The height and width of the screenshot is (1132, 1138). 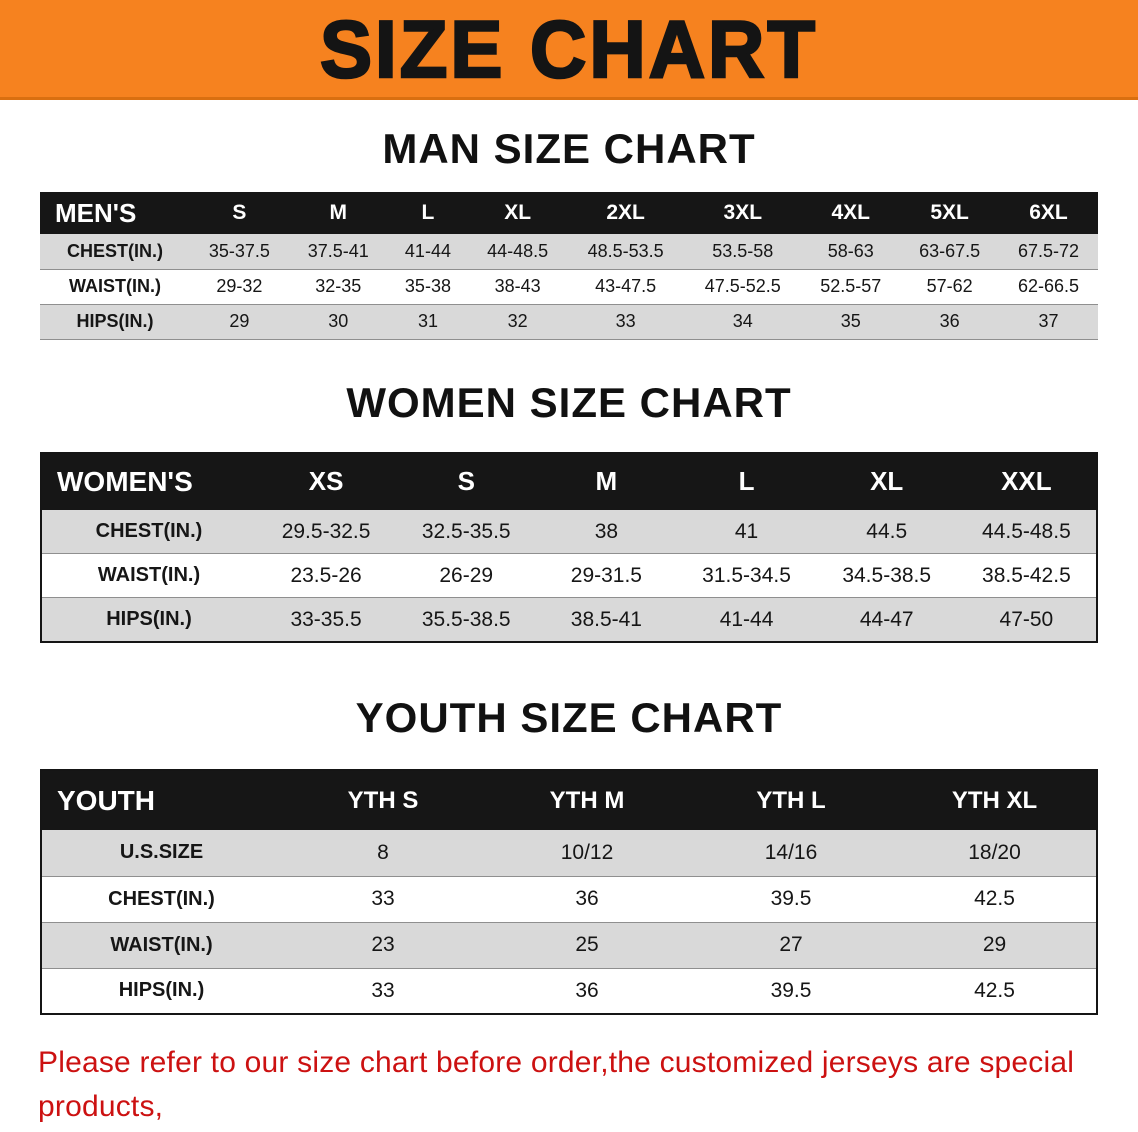 I want to click on table-title-cell: YOUTH, so click(x=161, y=800).